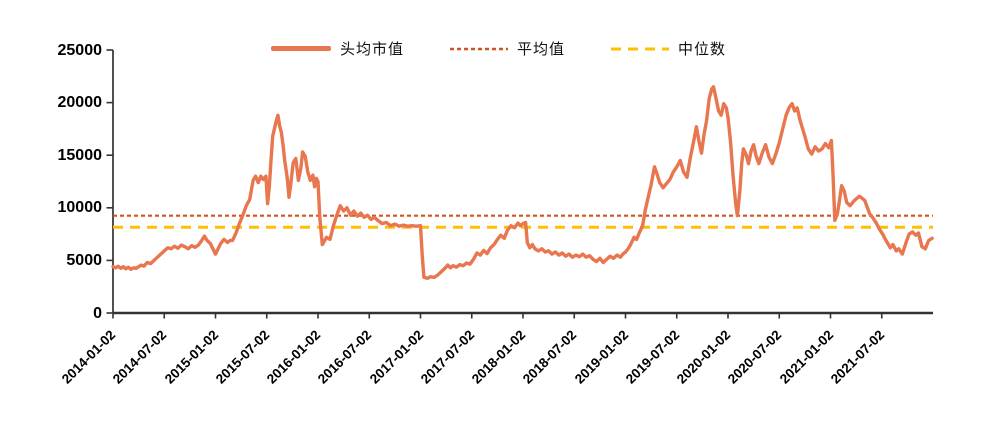 The height and width of the screenshot is (440, 997). I want to click on legend: 头均市值 平均值 中位数, so click(498, 48).